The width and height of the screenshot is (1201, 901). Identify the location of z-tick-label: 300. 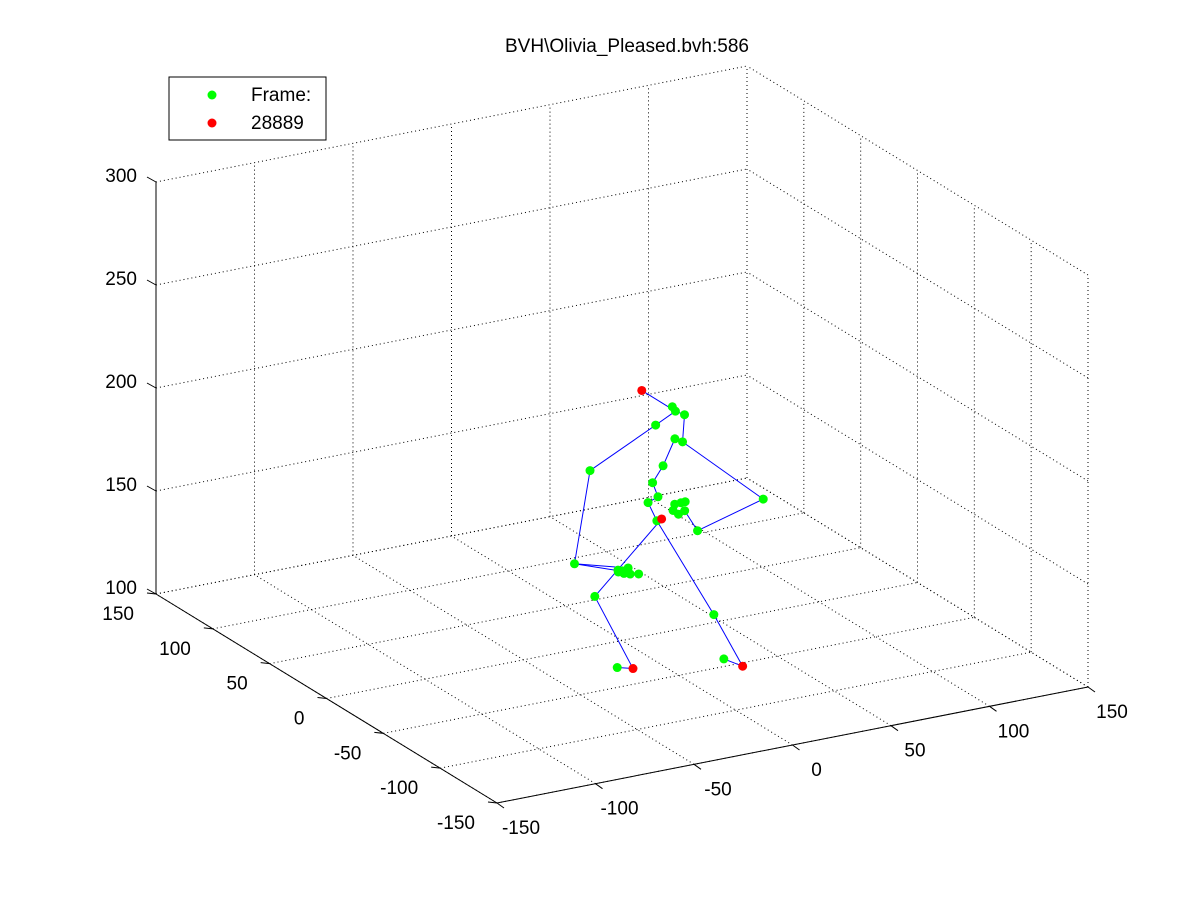
(121, 176).